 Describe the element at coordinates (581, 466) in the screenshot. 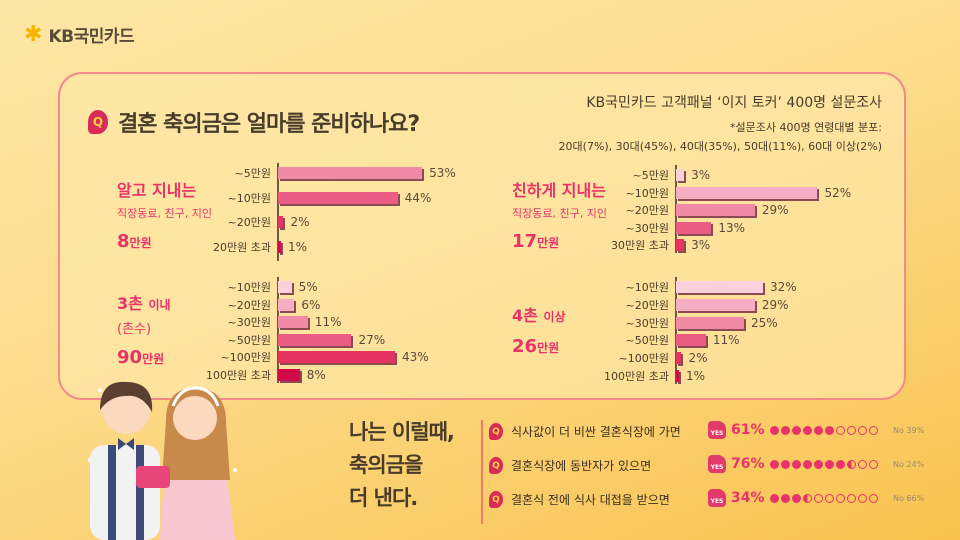

I see `condition-text: 결혼식장에 동반자가 있으면` at that location.